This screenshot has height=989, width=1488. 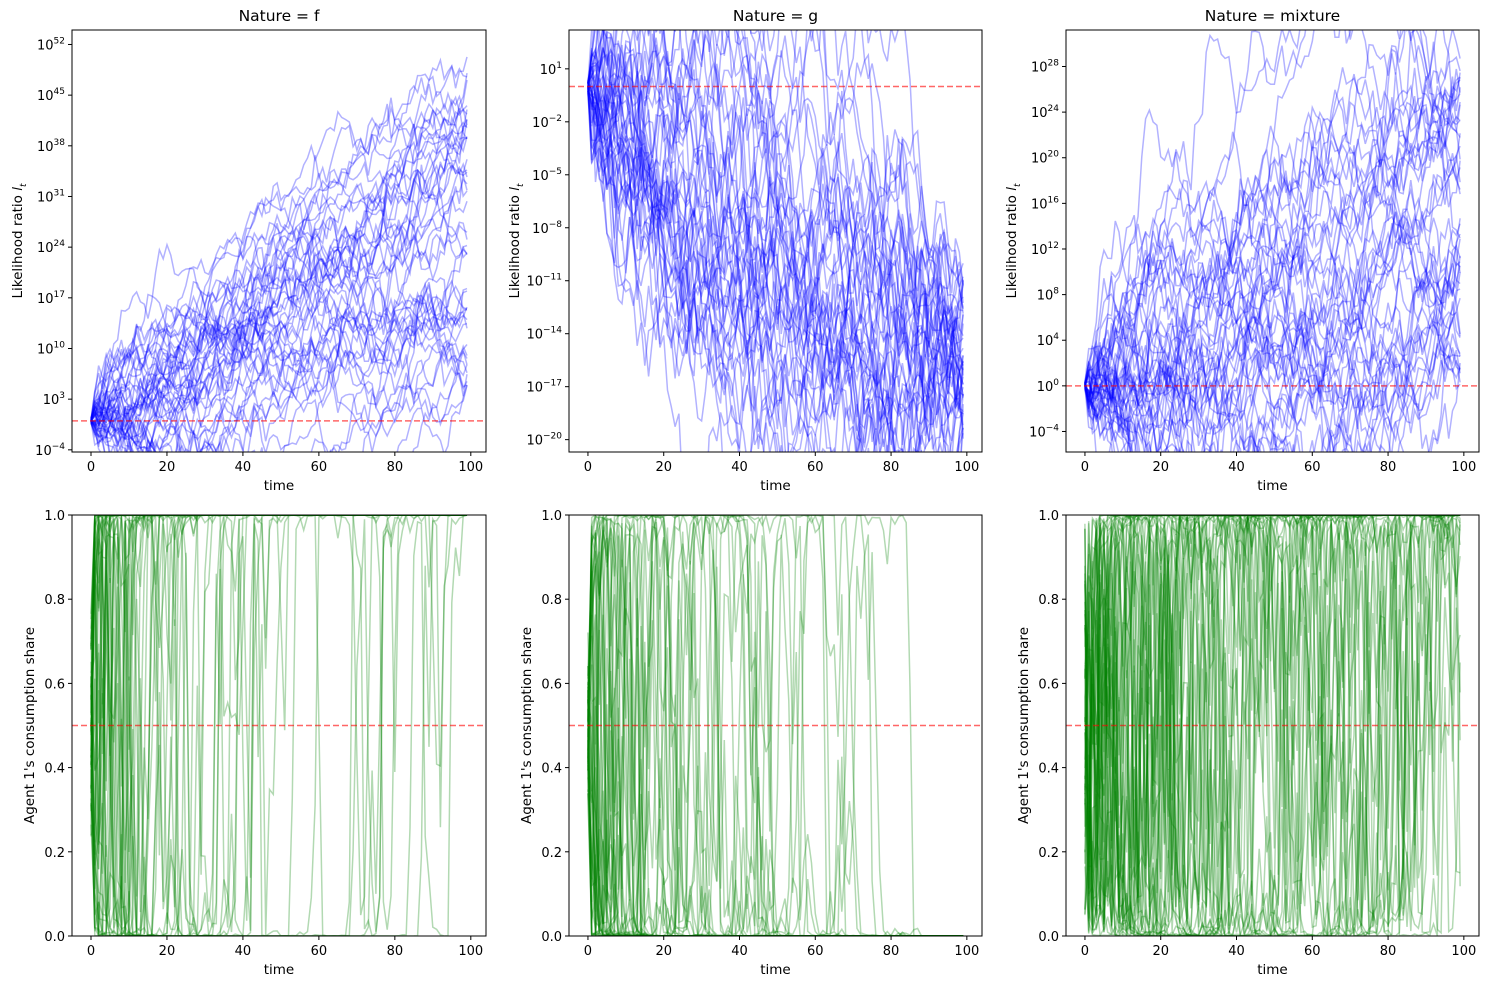 I want to click on y-tick-label: 0.6, so click(x=1048, y=684).